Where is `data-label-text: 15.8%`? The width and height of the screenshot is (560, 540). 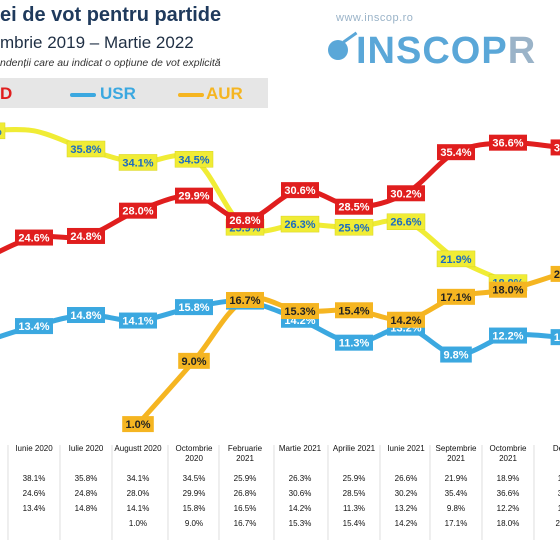
data-label-text: 15.8% is located at coordinates (193, 308).